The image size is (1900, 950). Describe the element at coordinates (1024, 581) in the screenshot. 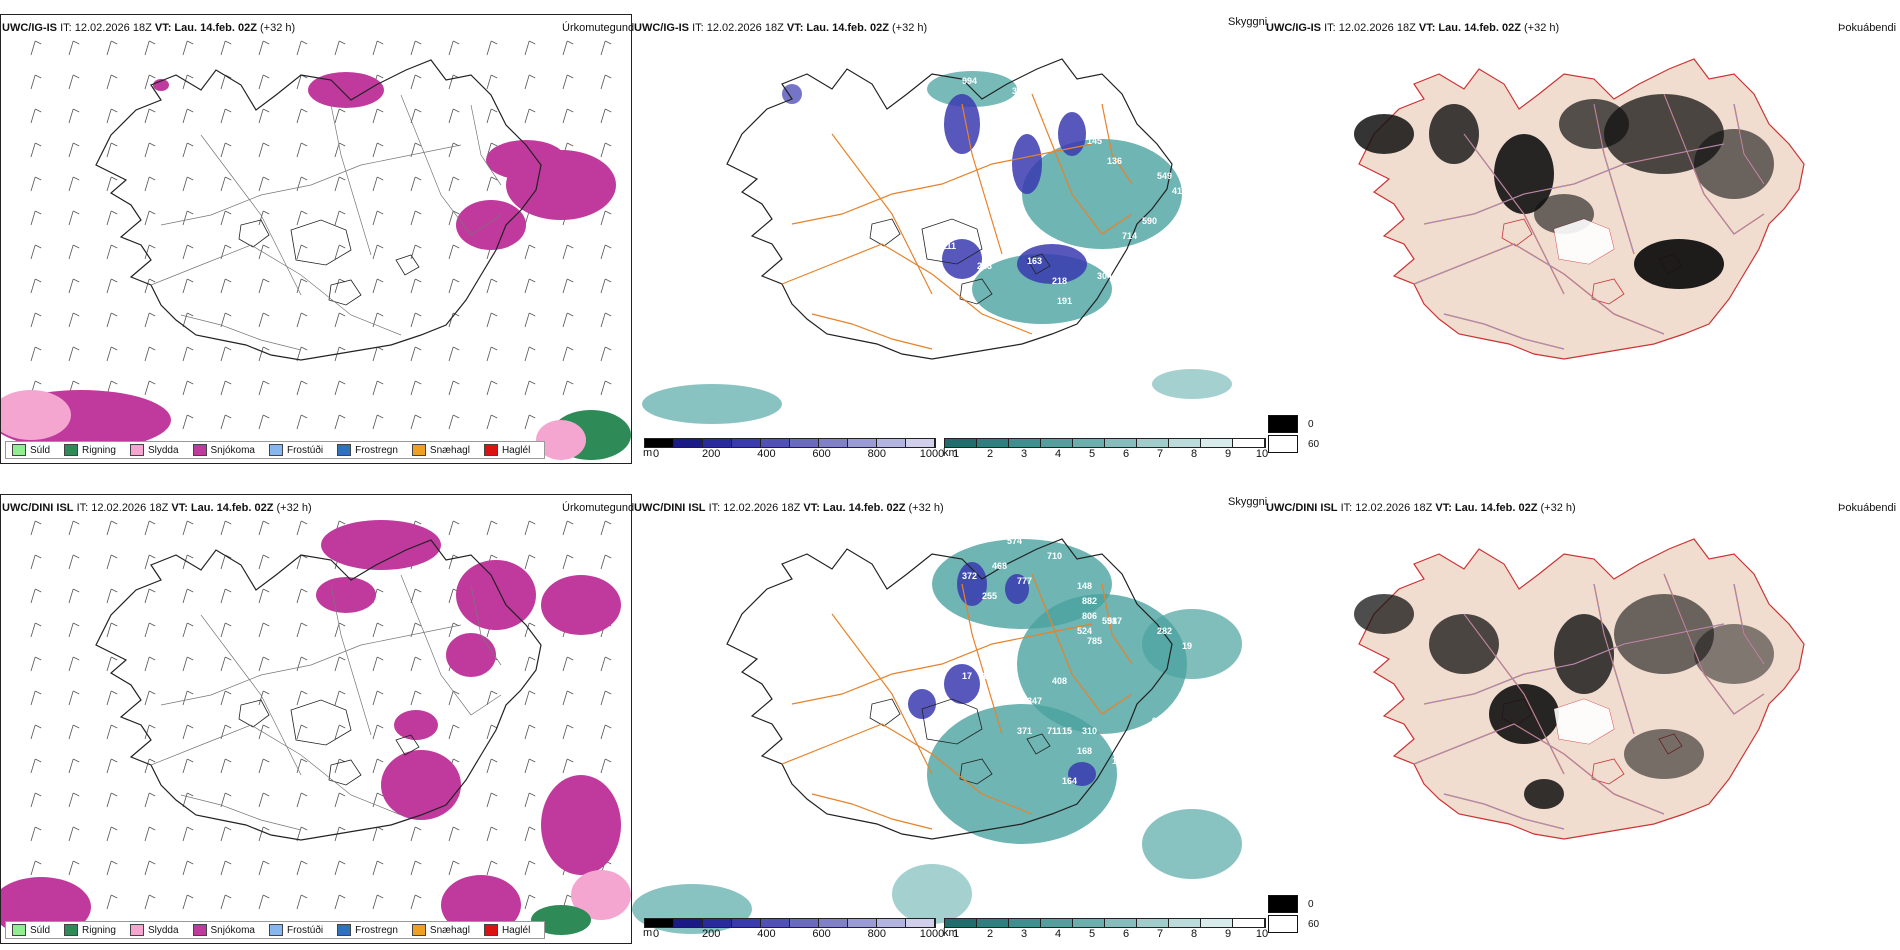

I see `peak-label: 777` at that location.